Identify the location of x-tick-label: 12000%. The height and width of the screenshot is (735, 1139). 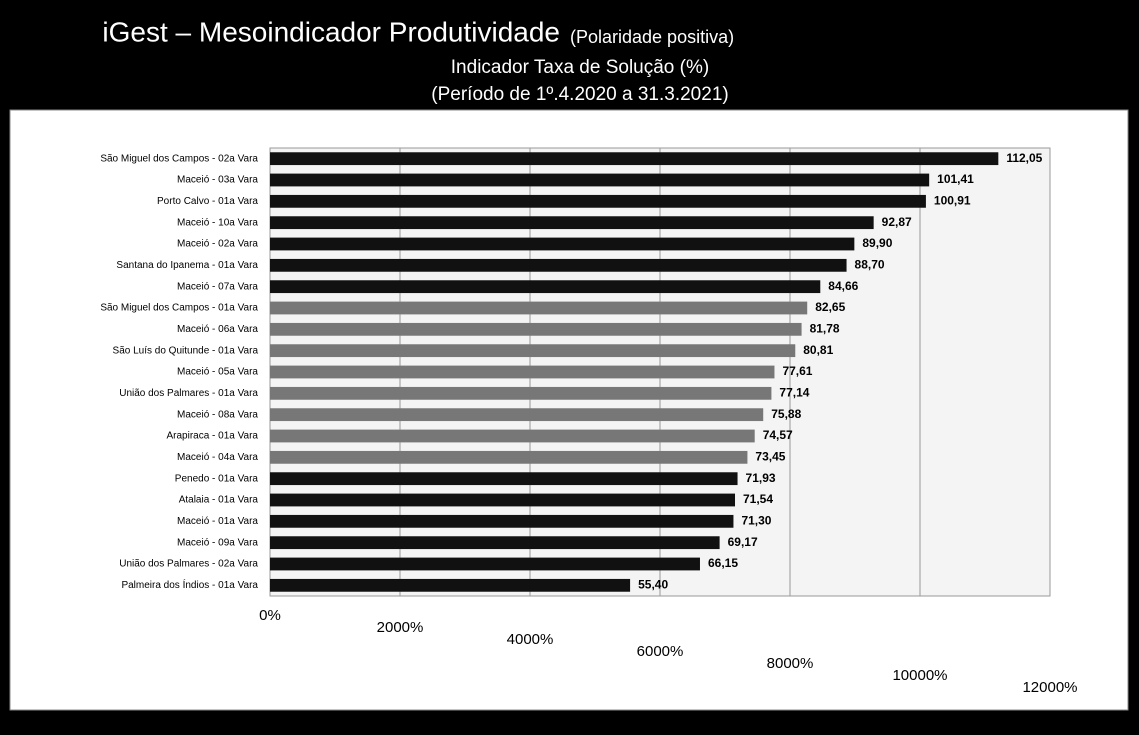
(1049, 687).